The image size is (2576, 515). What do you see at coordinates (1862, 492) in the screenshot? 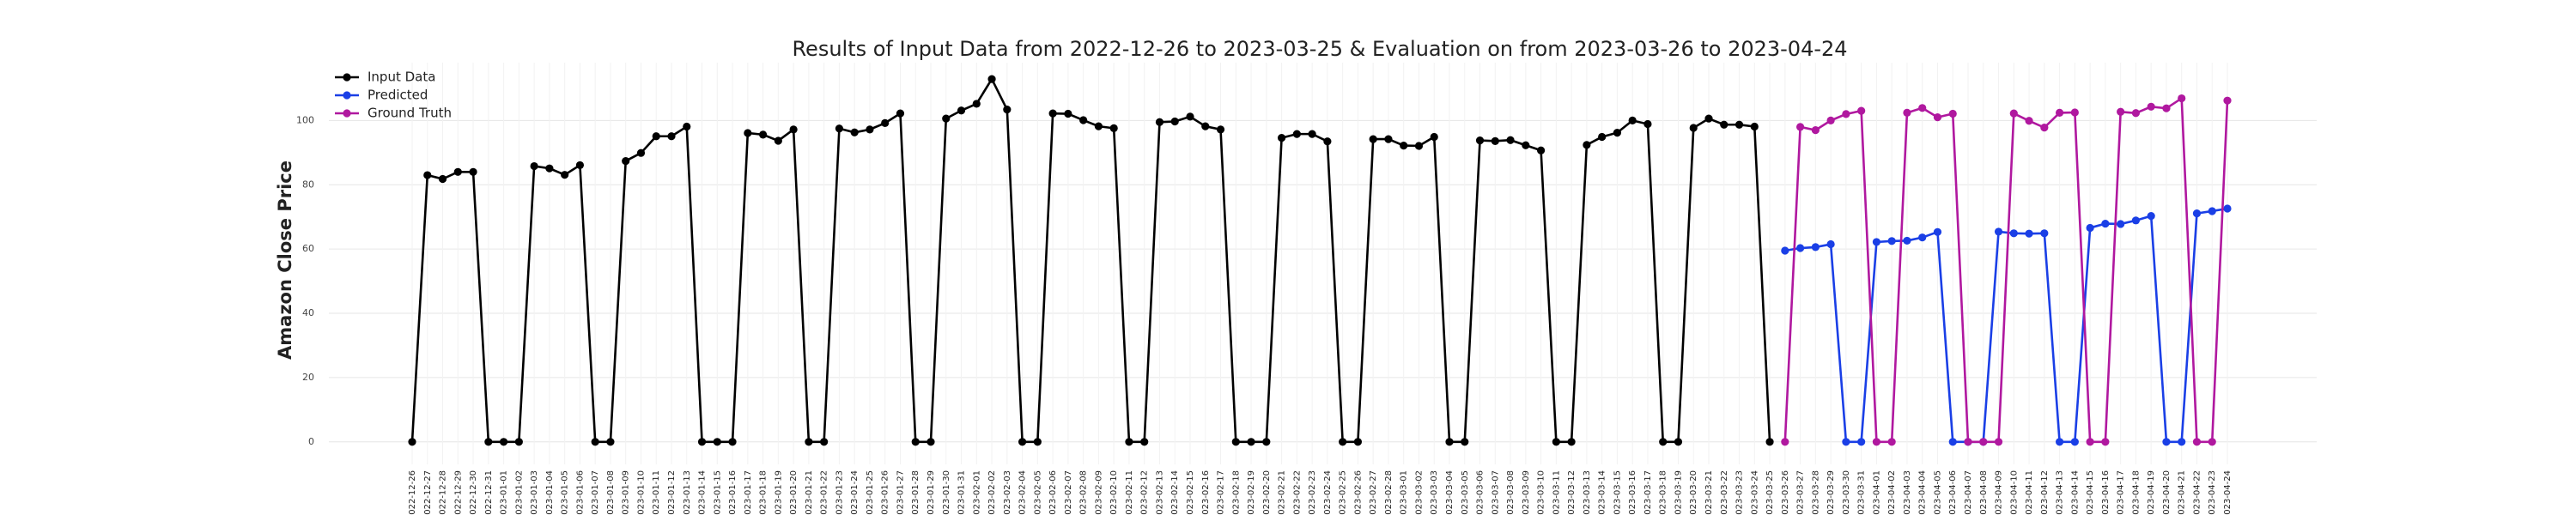
I see `x-tick-label: 2023-03-31` at bounding box center [1862, 492].